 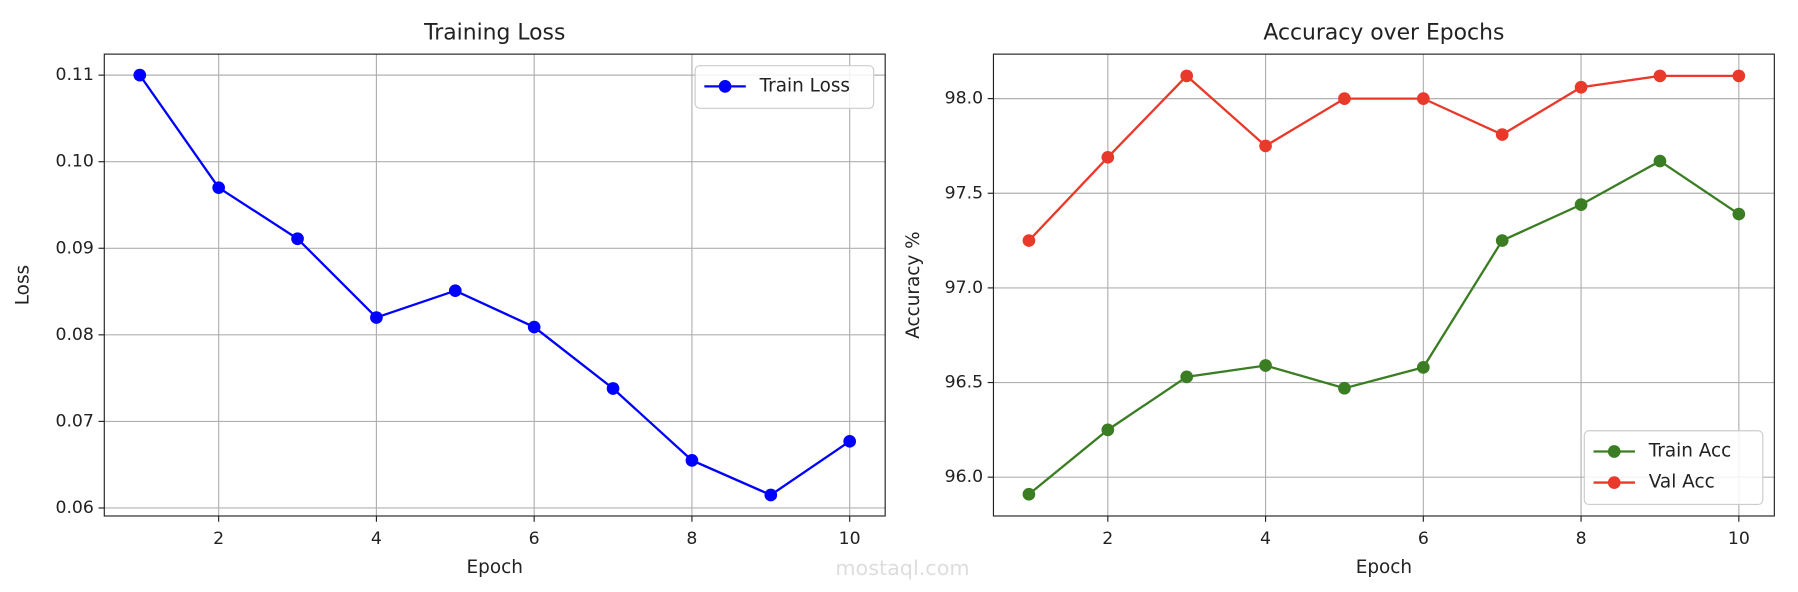 I want to click on y-tick-label: 0.11, so click(x=74, y=75).